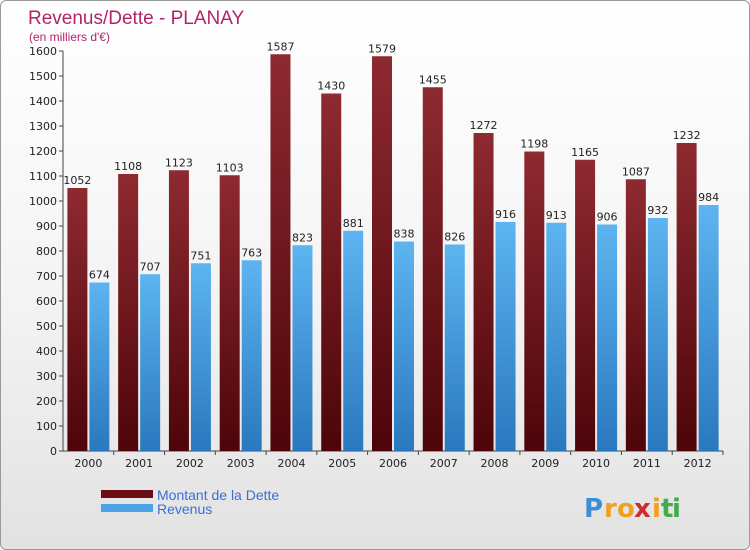  I want to click on y-tick-label: 200, so click(46, 401).